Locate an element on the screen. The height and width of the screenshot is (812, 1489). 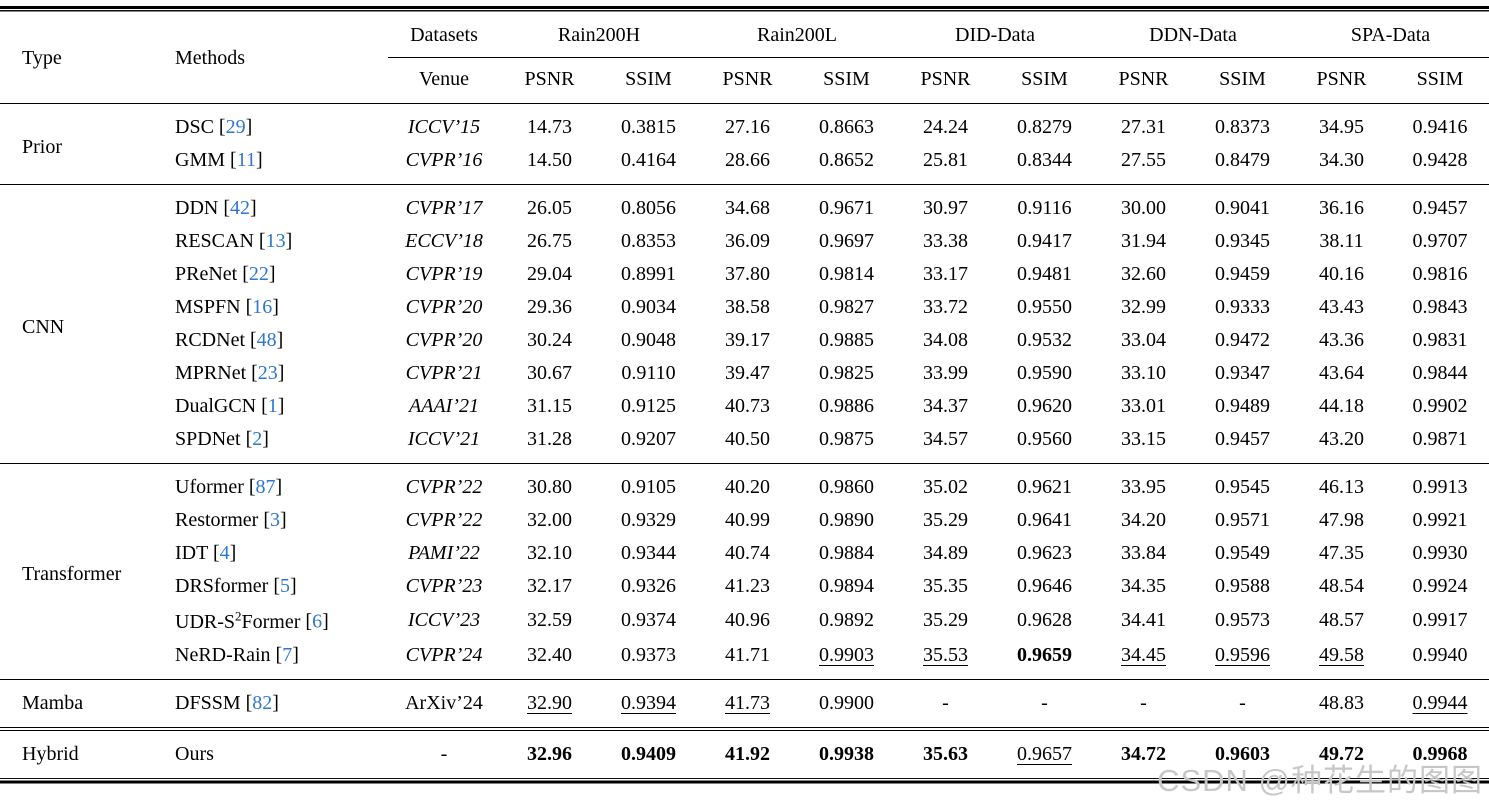
metric-cell: 0.9034 is located at coordinates (648, 307).